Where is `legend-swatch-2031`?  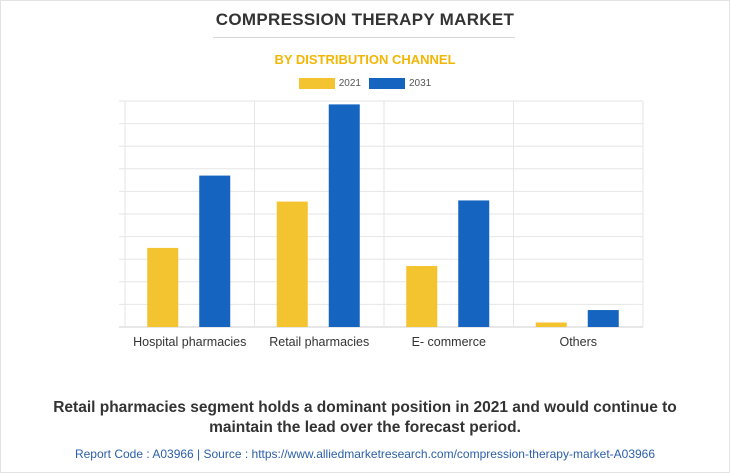 legend-swatch-2031 is located at coordinates (387, 83).